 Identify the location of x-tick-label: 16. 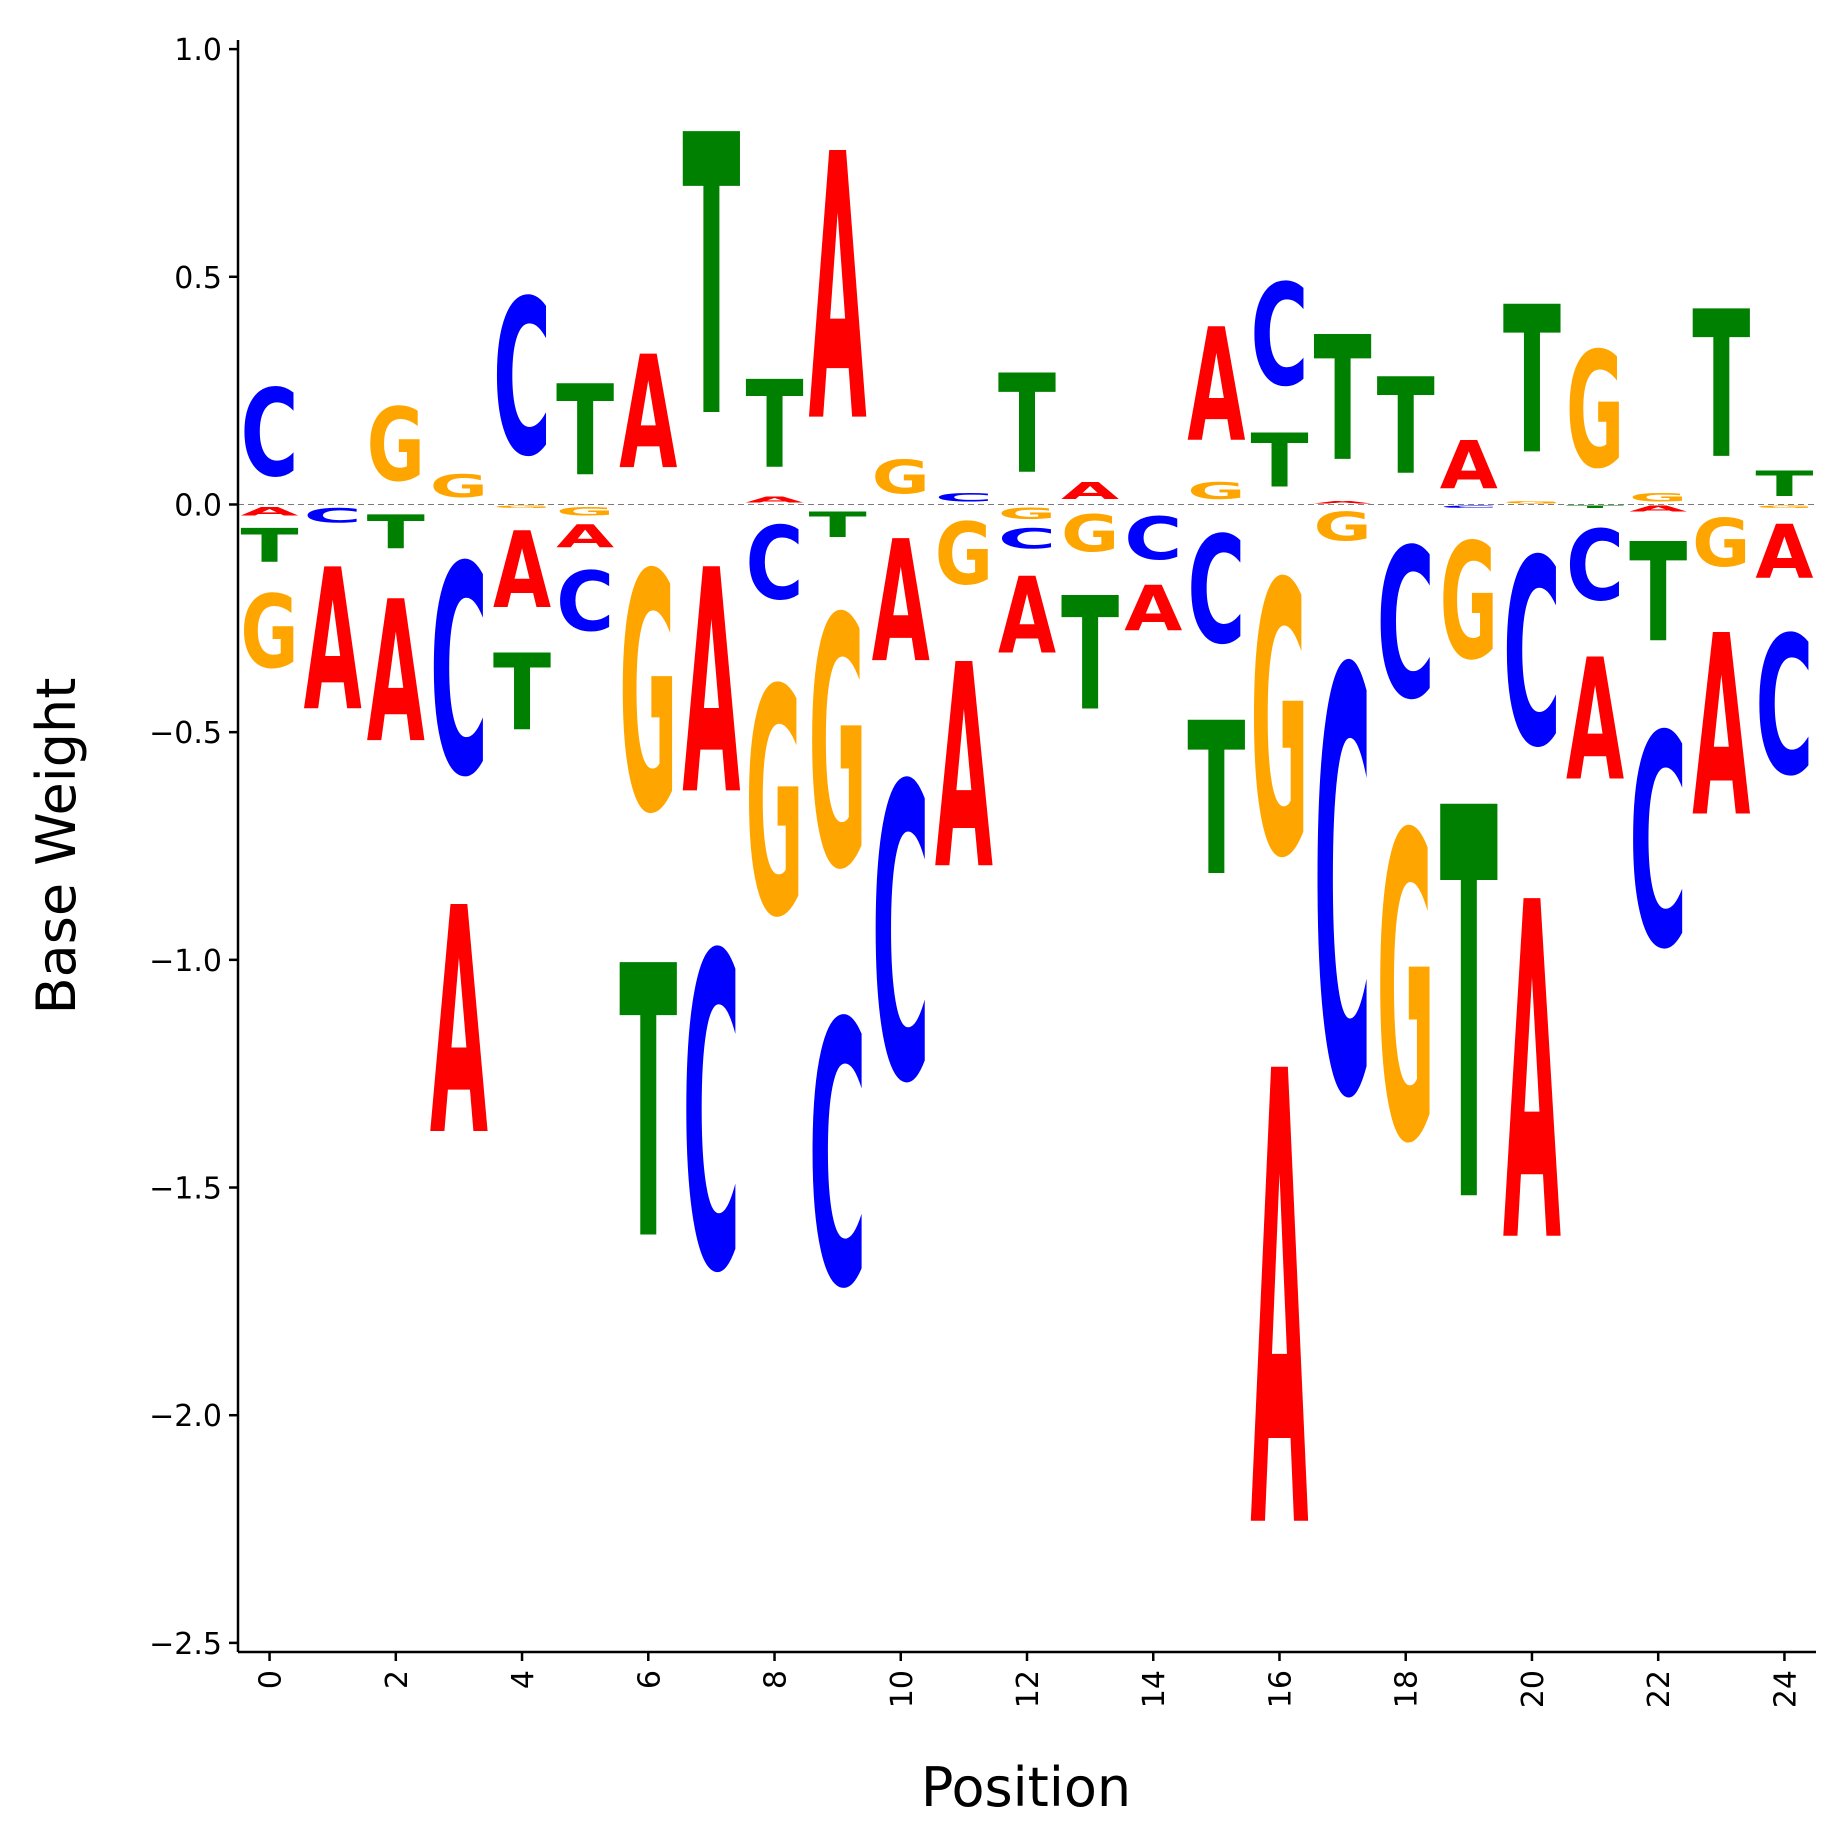
(1280, 1689).